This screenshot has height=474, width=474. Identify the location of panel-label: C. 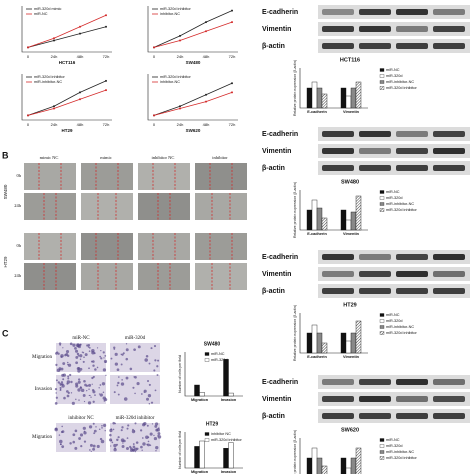
(5, 333).